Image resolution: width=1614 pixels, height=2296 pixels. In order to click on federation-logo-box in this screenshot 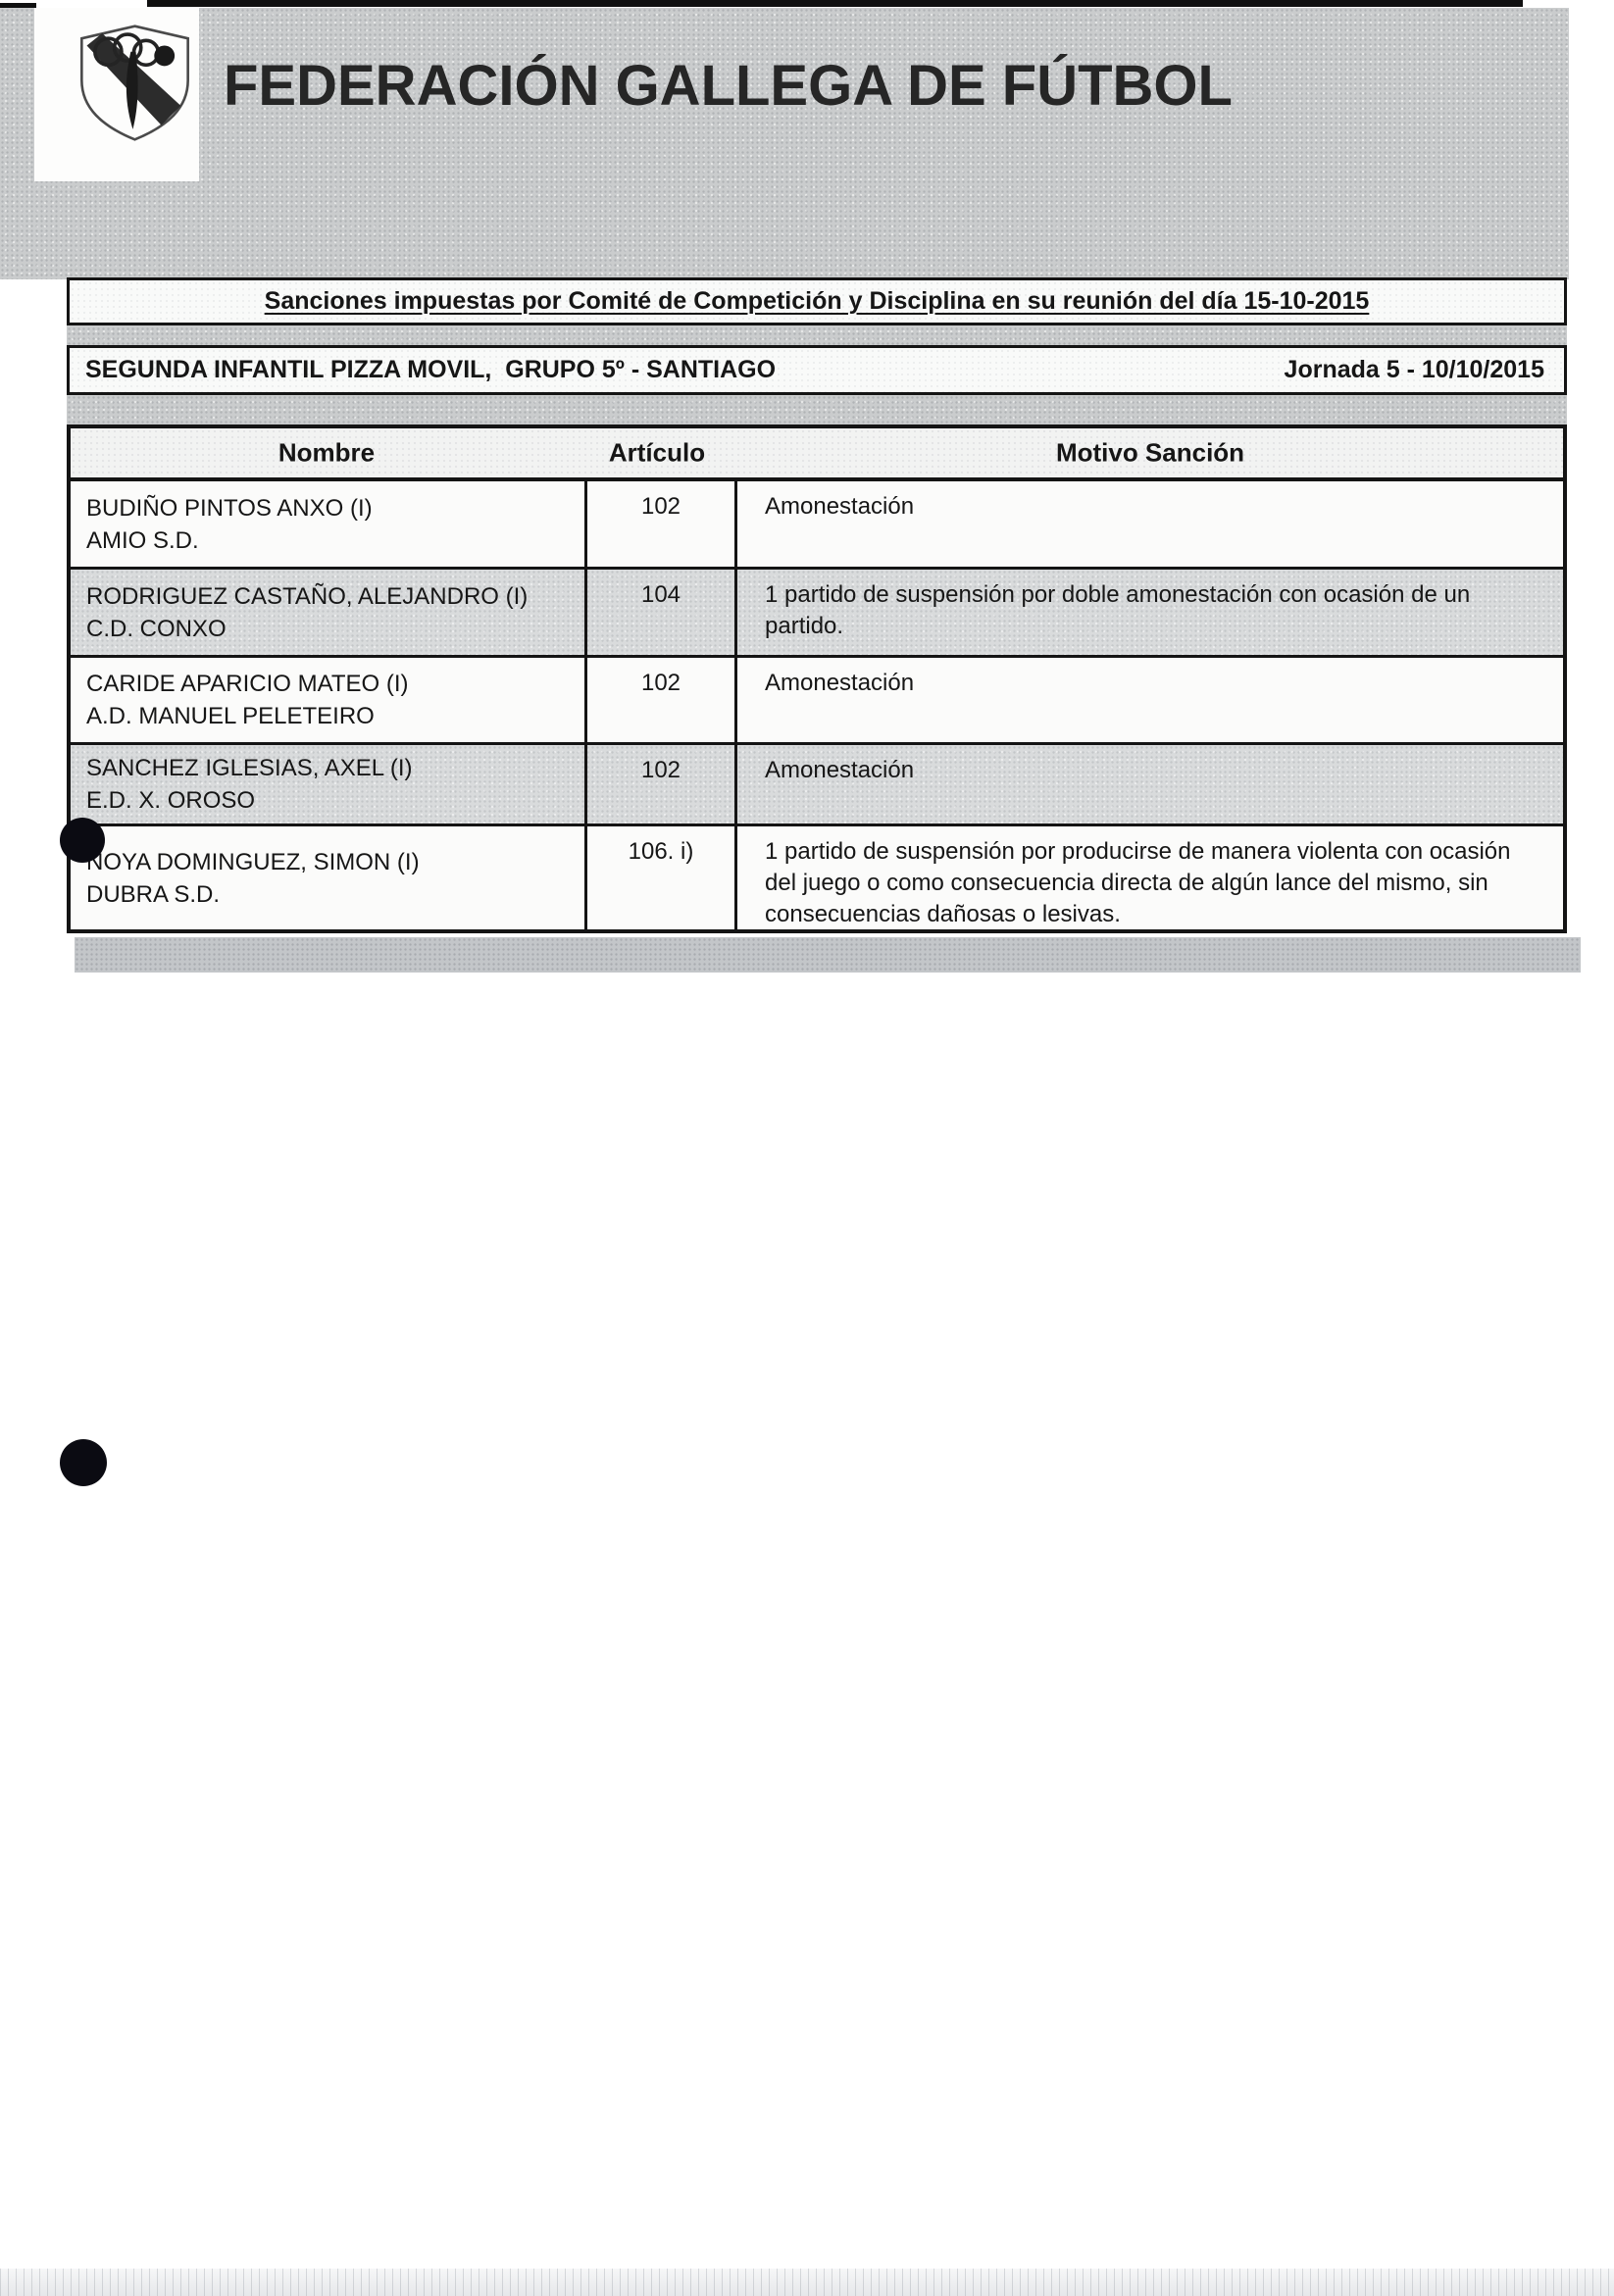, I will do `click(116, 94)`.